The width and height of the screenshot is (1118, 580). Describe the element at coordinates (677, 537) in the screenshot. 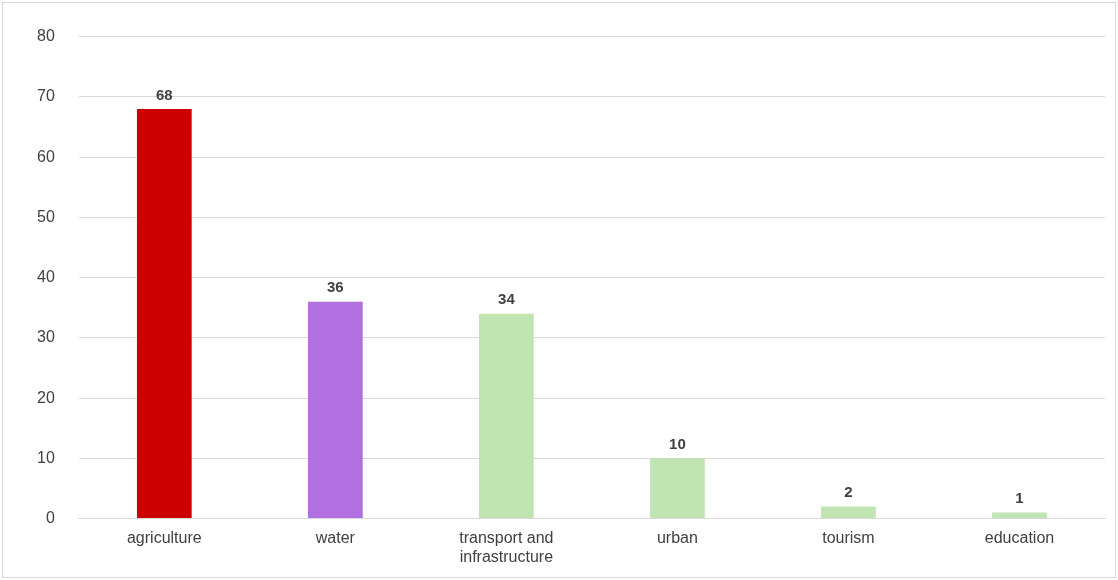

I see `x-tick-label: urban` at that location.